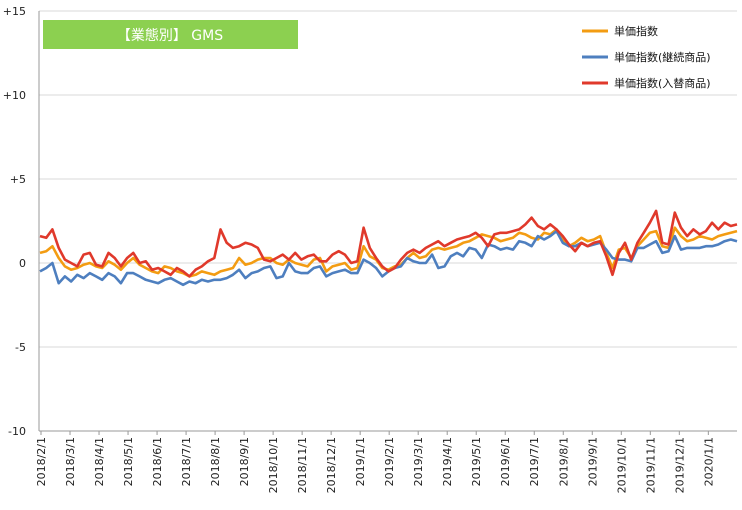  What do you see at coordinates (592, 461) in the screenshot?
I see `x-tick-label: 2019/9/1` at bounding box center [592, 461].